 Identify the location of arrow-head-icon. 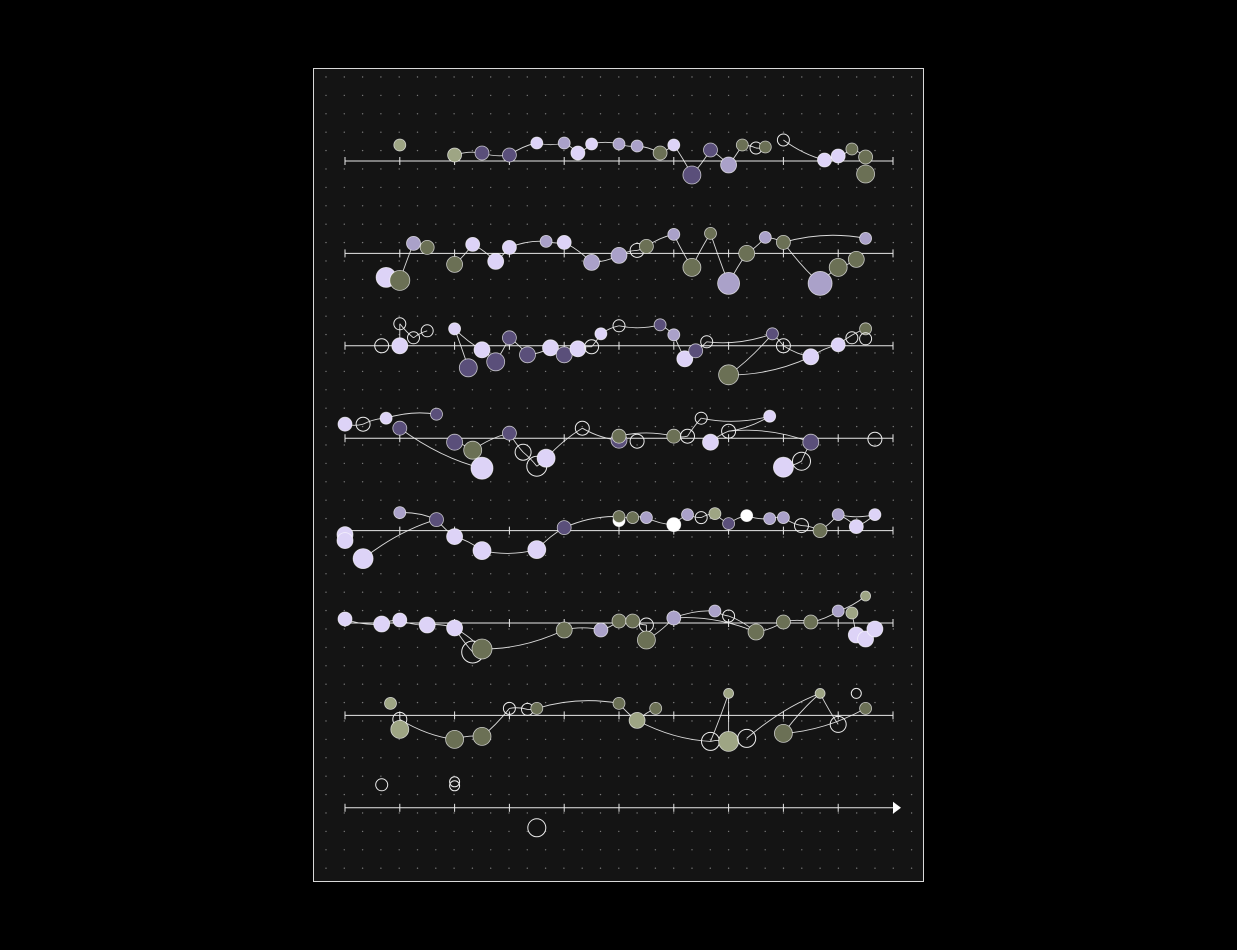
(897, 807).